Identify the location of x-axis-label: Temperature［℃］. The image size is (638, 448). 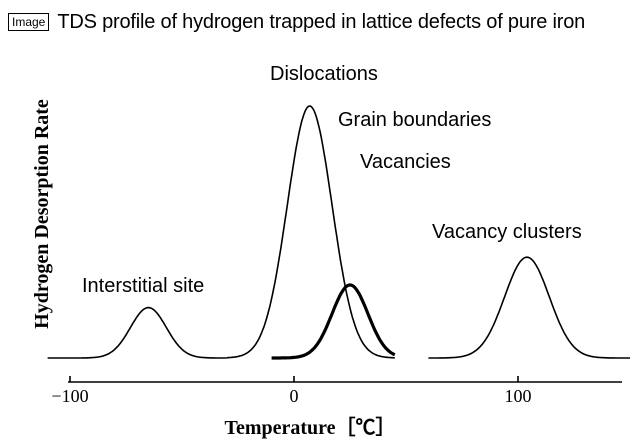
(309, 427).